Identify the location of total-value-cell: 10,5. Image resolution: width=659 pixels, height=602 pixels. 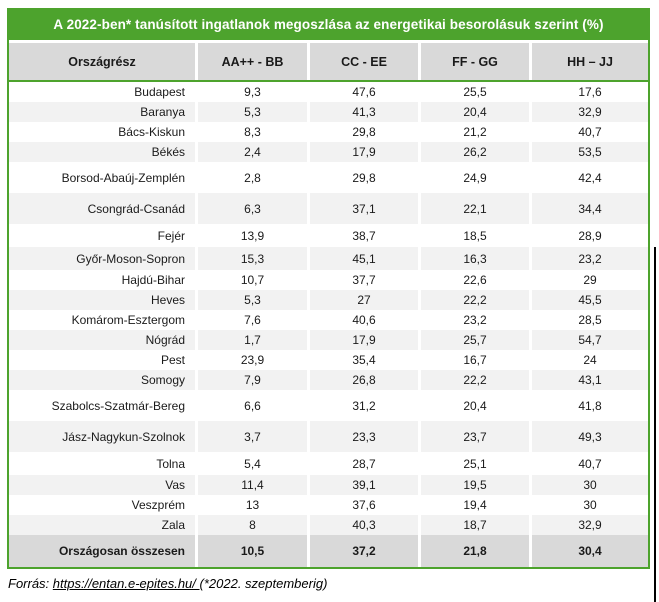
(251, 551).